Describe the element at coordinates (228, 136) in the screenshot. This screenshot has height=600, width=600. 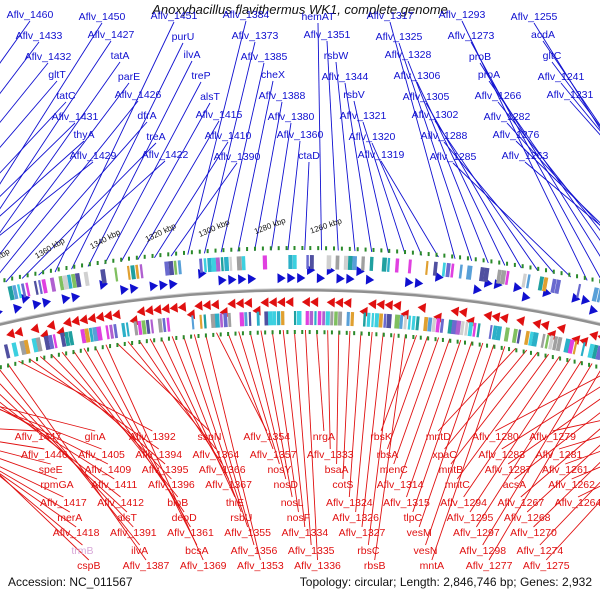
I see `forward-gene-label: Aflv_1410` at that location.